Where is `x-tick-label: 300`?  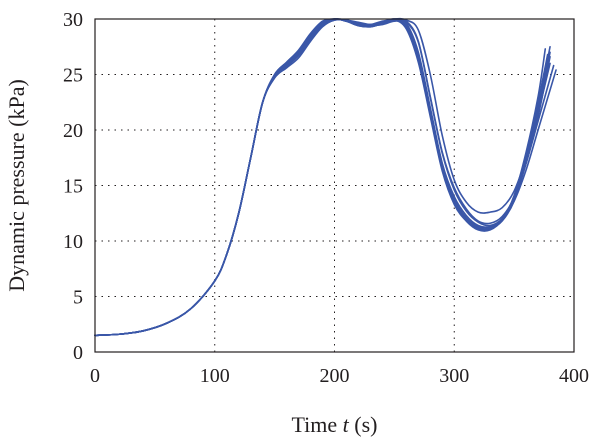 x-tick-label: 300 is located at coordinates (454, 376).